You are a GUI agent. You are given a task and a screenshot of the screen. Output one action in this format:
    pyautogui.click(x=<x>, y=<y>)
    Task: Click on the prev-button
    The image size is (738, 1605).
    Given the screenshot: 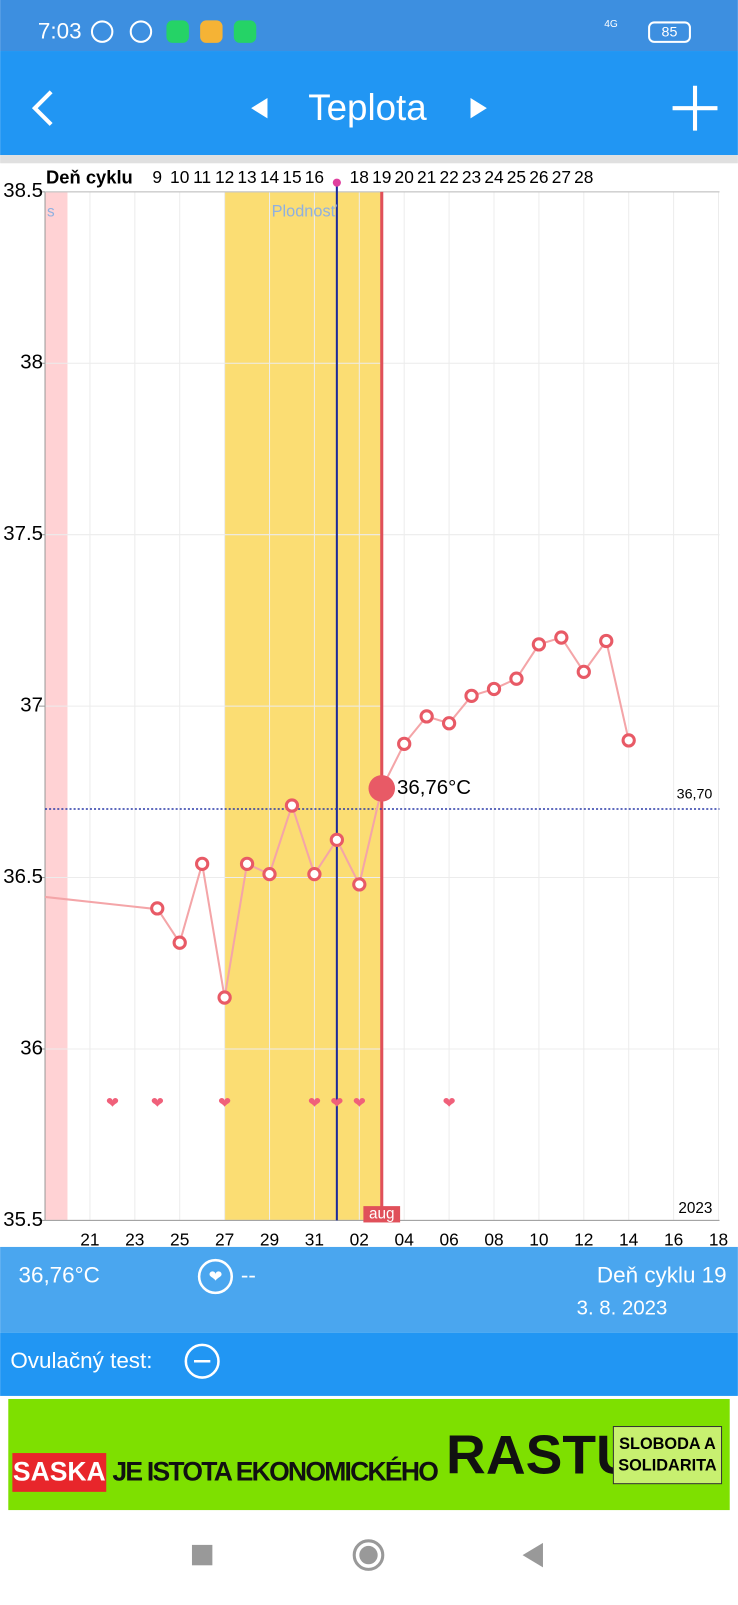 What is the action you would take?
    pyautogui.click(x=259, y=108)
    